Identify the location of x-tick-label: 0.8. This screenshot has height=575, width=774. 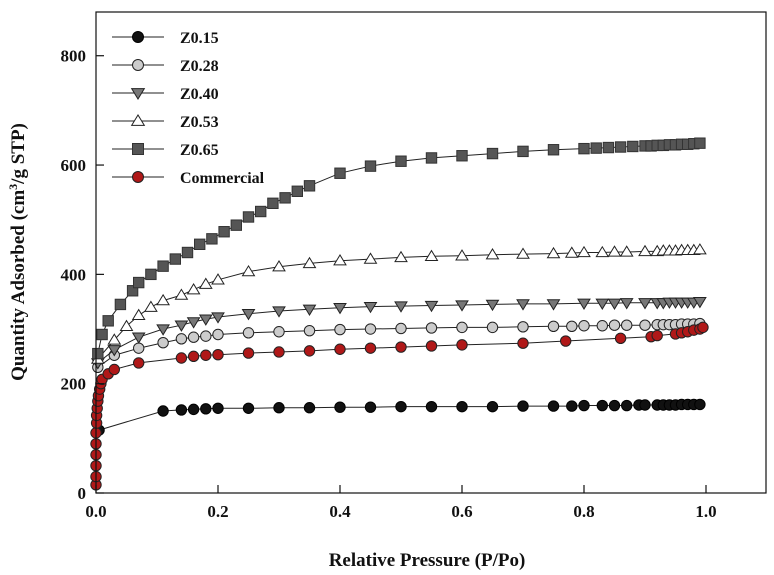
(583, 511).